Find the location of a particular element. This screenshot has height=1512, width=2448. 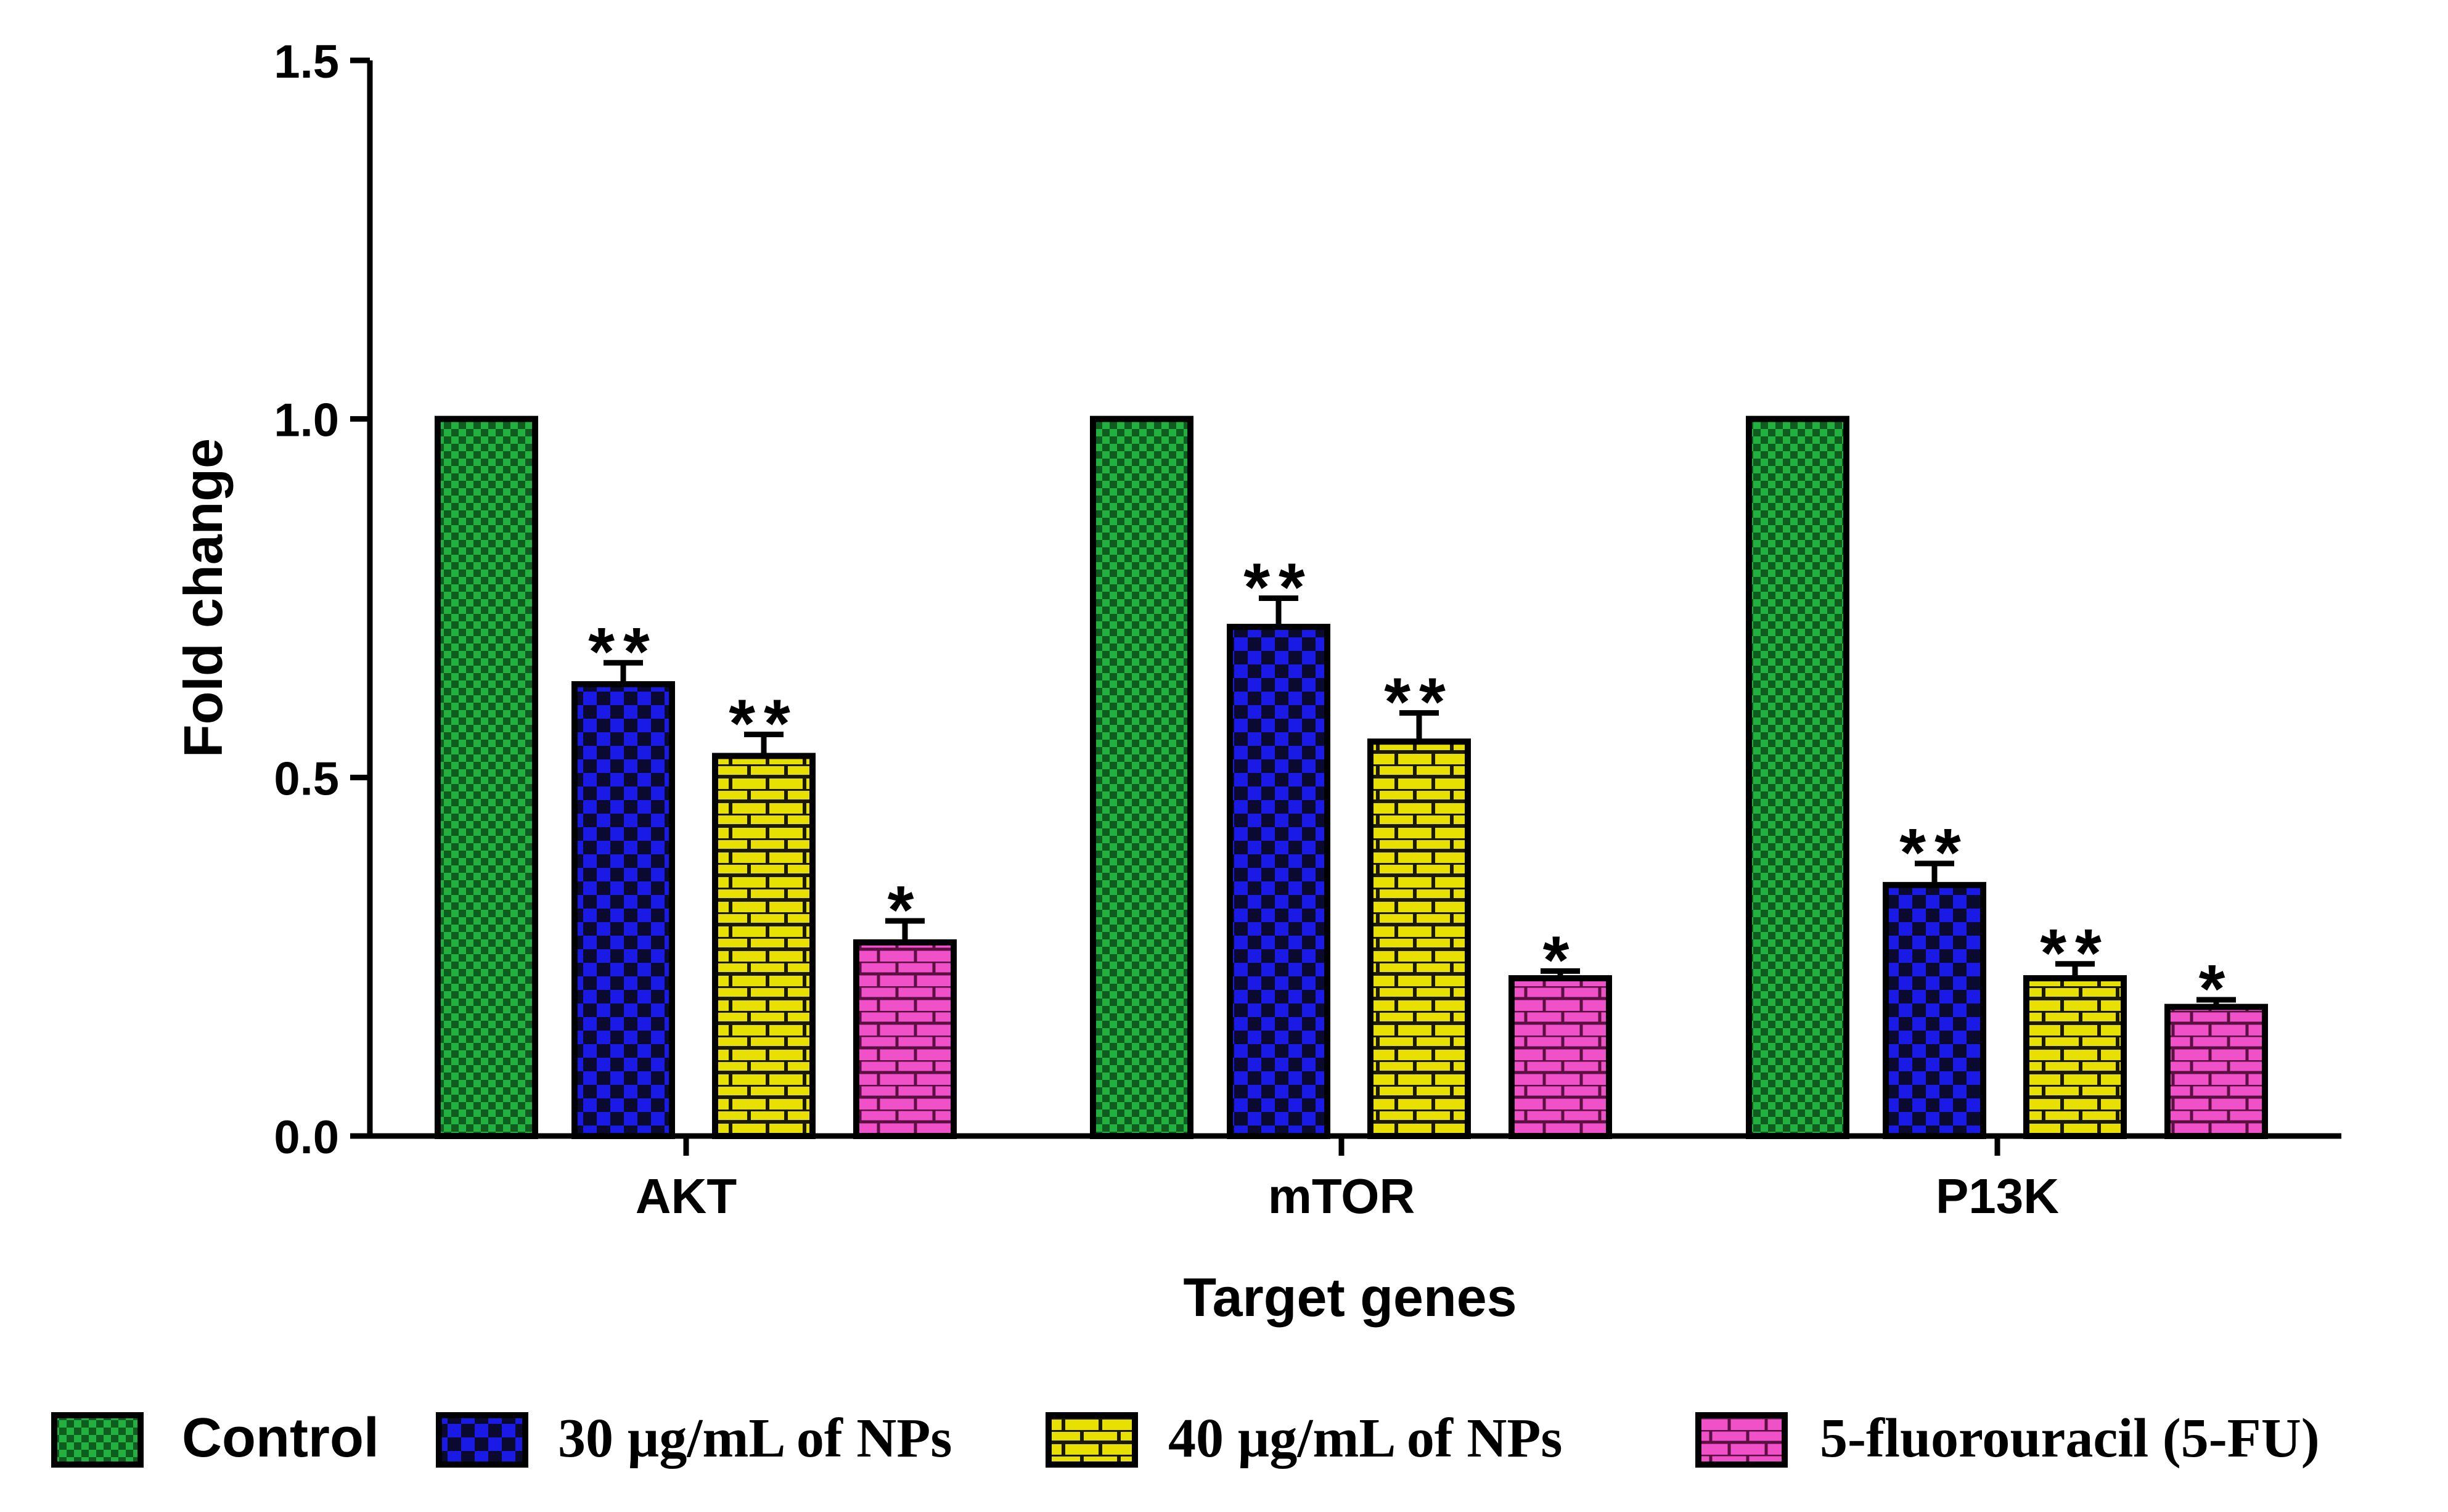

y-axis-title: Fold change is located at coordinates (203, 598).